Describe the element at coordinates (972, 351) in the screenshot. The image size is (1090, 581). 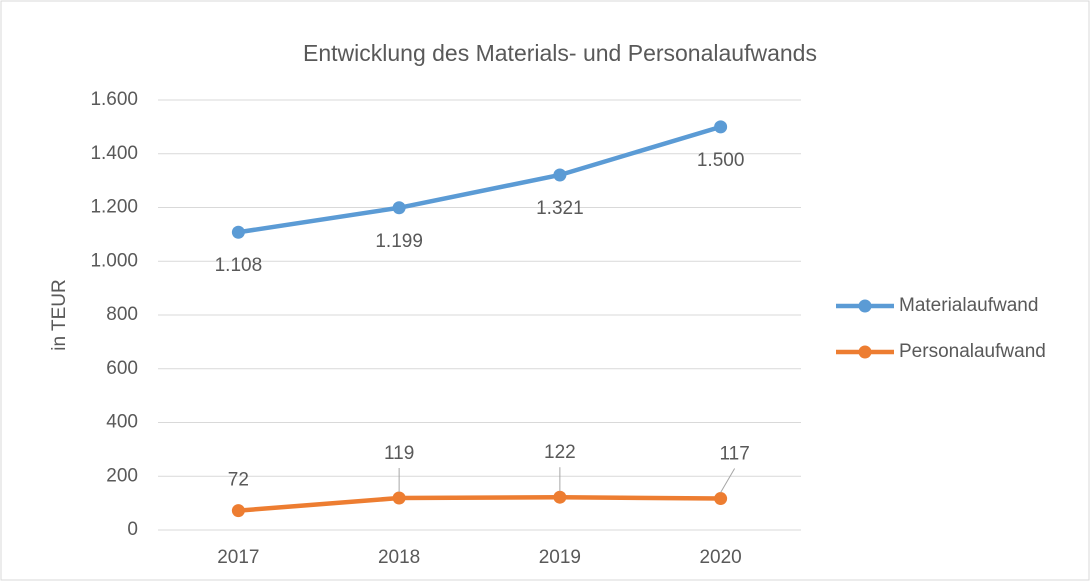
I see `legend-label: Personalaufwand` at that location.